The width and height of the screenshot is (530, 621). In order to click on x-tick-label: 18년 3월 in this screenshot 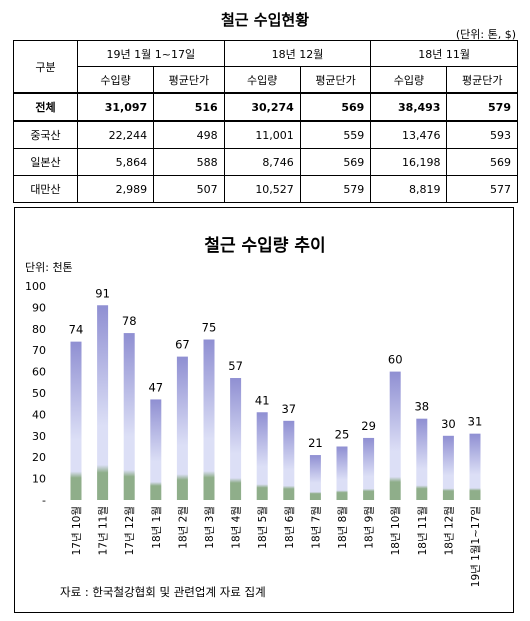, I will do `click(210, 527)`.